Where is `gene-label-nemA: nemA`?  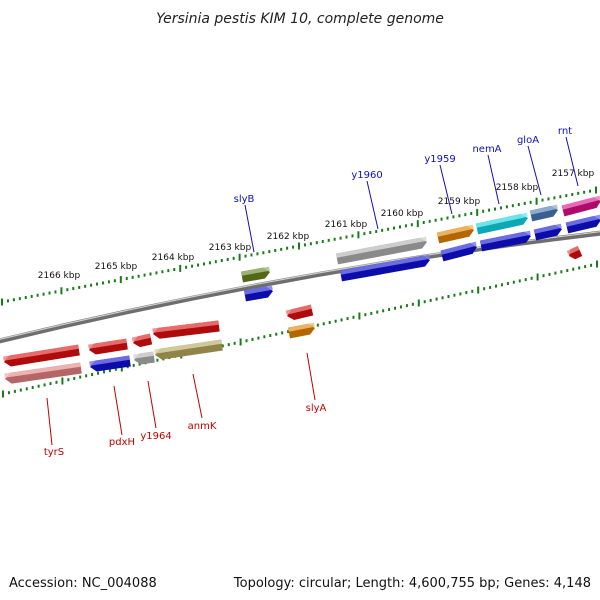 gene-label-nemA: nemA is located at coordinates (486, 149).